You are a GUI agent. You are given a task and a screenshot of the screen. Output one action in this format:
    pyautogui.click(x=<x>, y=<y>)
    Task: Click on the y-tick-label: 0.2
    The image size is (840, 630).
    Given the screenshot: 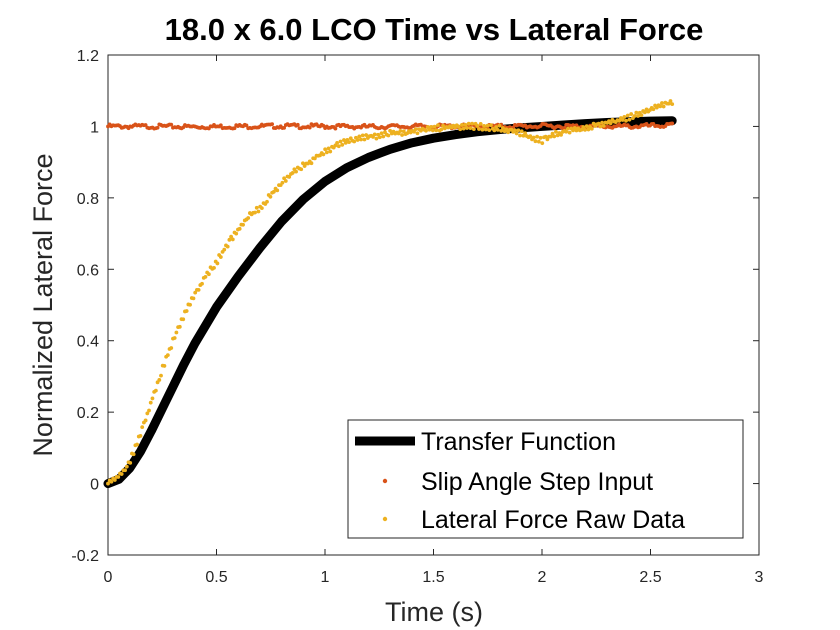 What is the action you would take?
    pyautogui.click(x=88, y=413)
    